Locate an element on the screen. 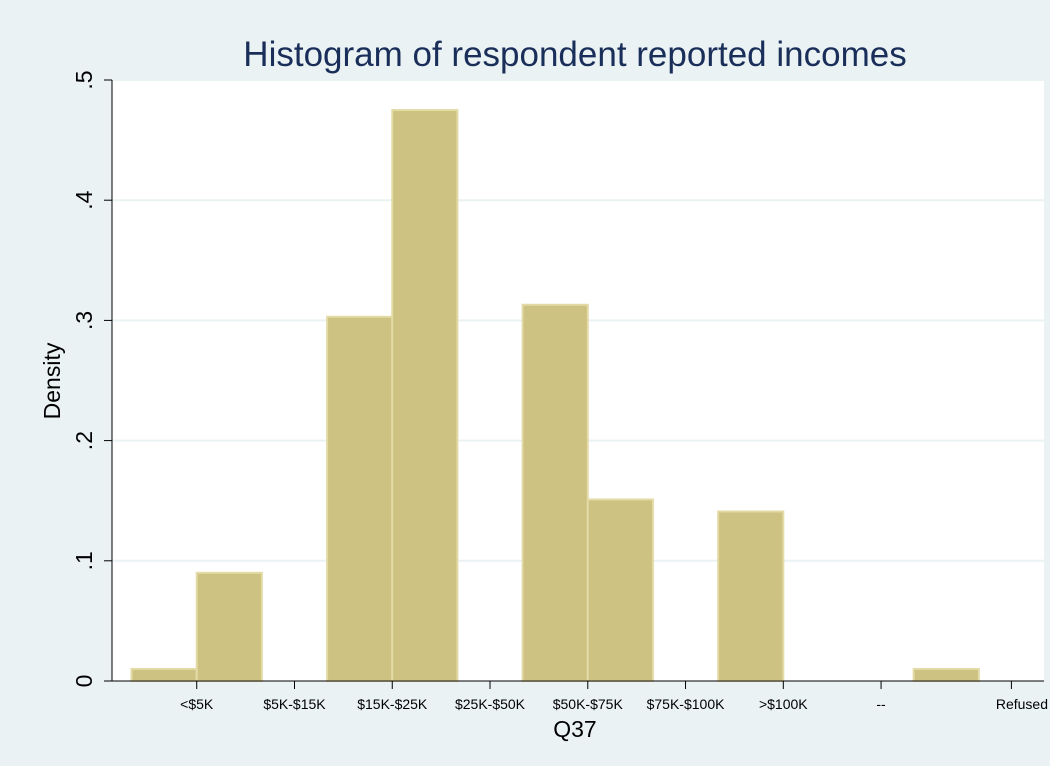 This screenshot has height=766, width=1050. y-tick-label: .3 is located at coordinates (84, 320).